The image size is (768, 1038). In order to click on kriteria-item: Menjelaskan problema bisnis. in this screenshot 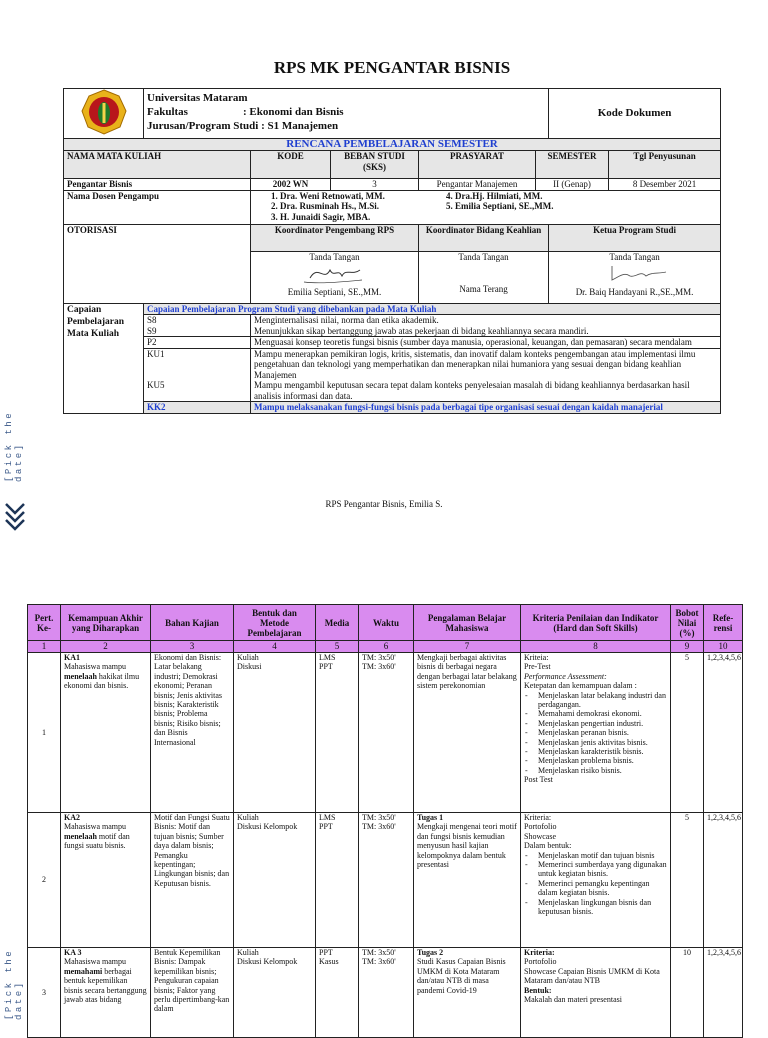, I will do `click(596, 761)`.